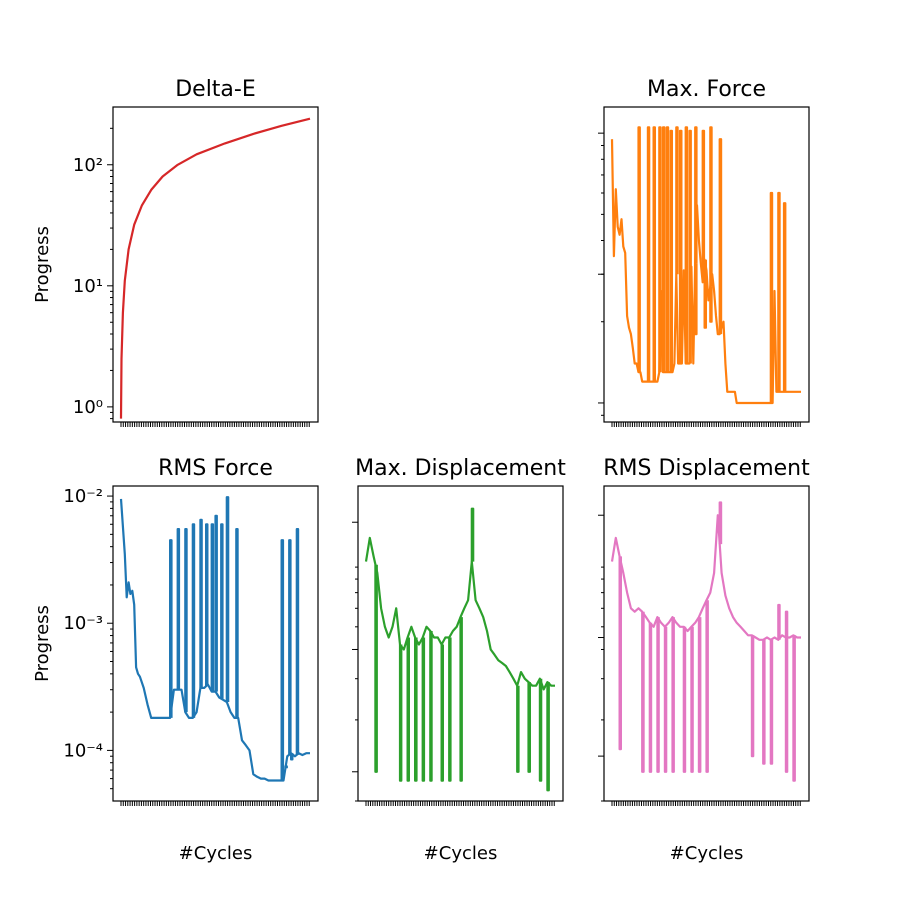  What do you see at coordinates (83, 623) in the screenshot?
I see `y-tick-label: 10⁻³` at bounding box center [83, 623].